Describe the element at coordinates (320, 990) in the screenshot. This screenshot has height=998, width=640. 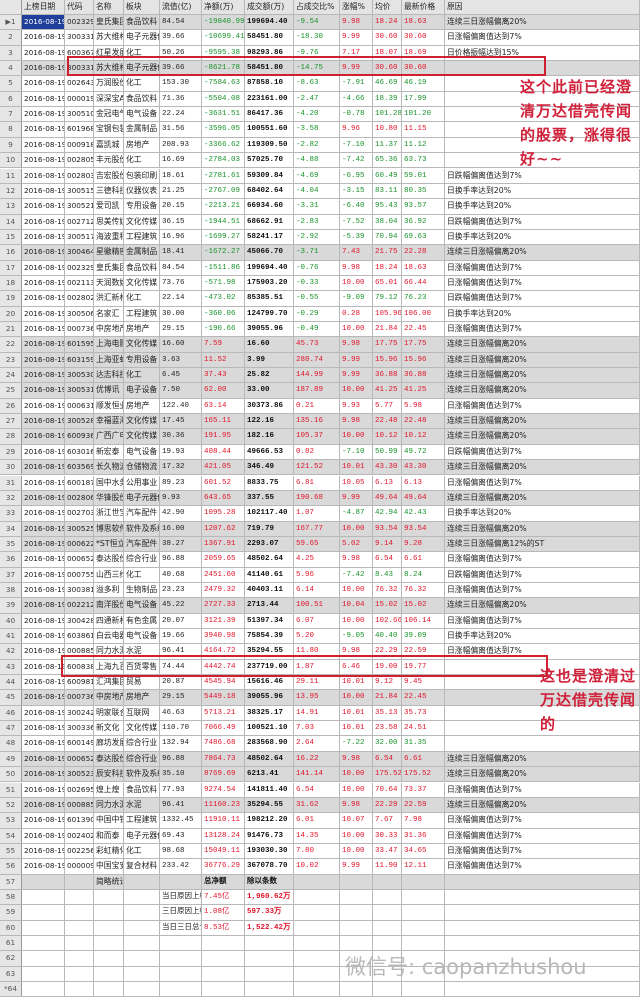
I see `table-row: *64` at that location.